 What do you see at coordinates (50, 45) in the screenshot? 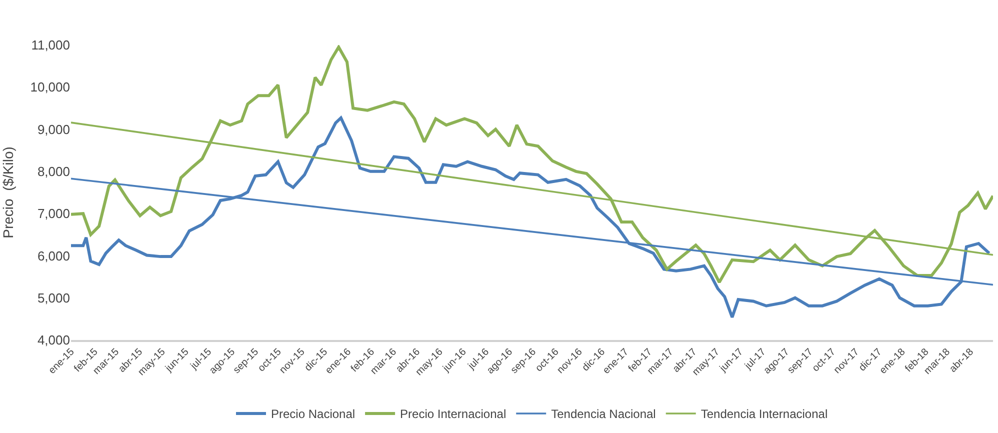
I see `y-tick-label: 11,000` at bounding box center [50, 45].